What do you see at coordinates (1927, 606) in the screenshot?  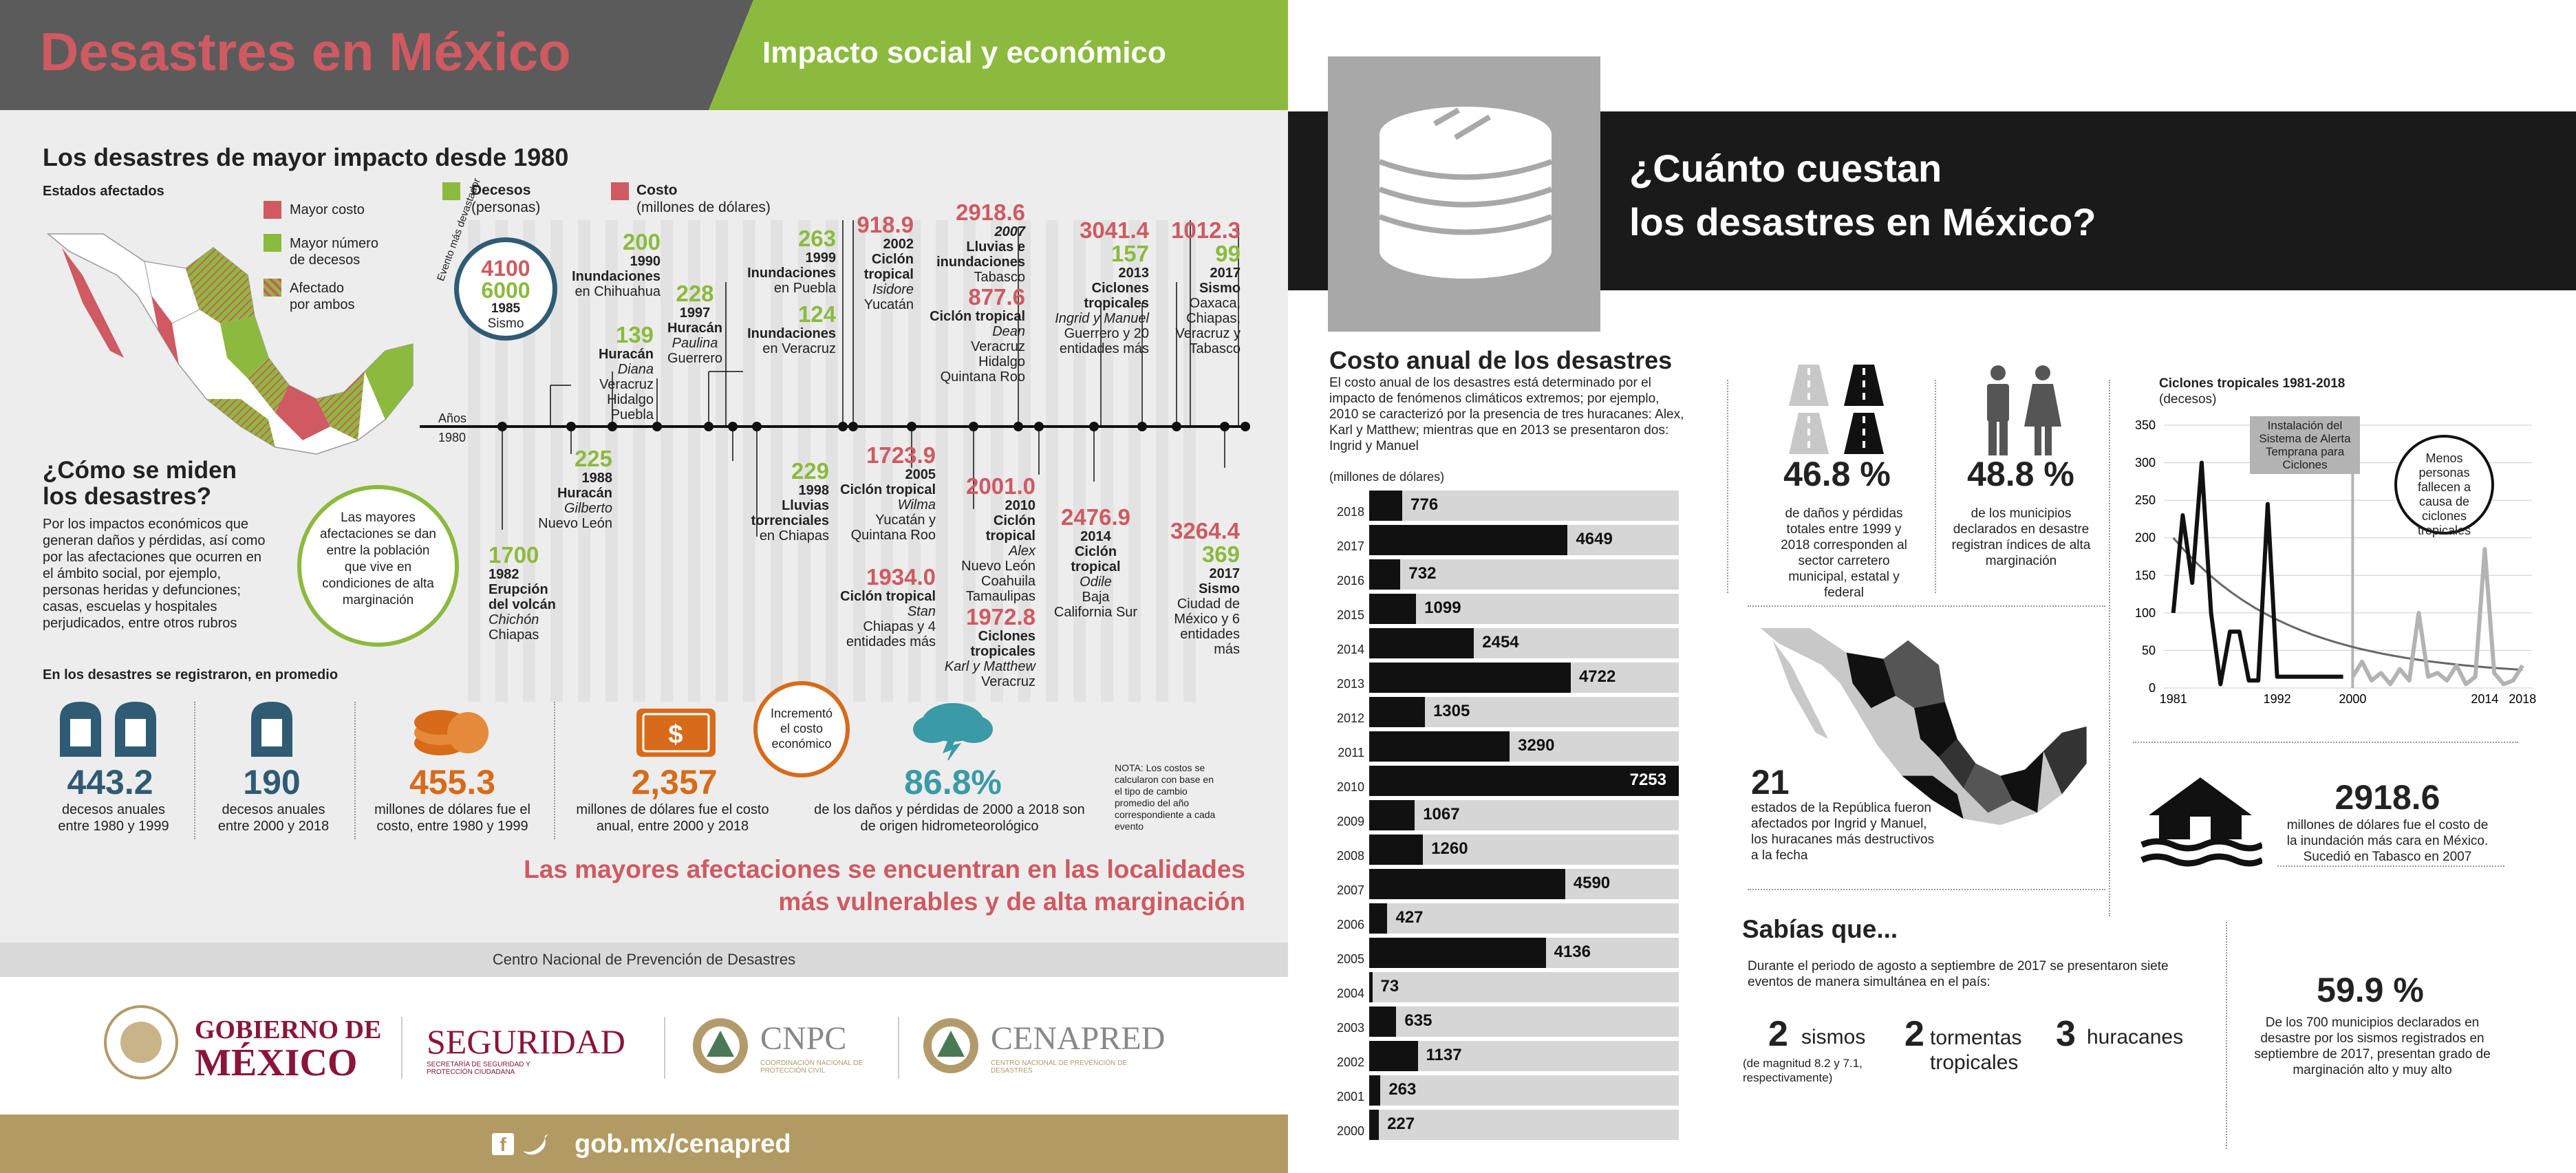 I see `right-divider-h` at bounding box center [1927, 606].